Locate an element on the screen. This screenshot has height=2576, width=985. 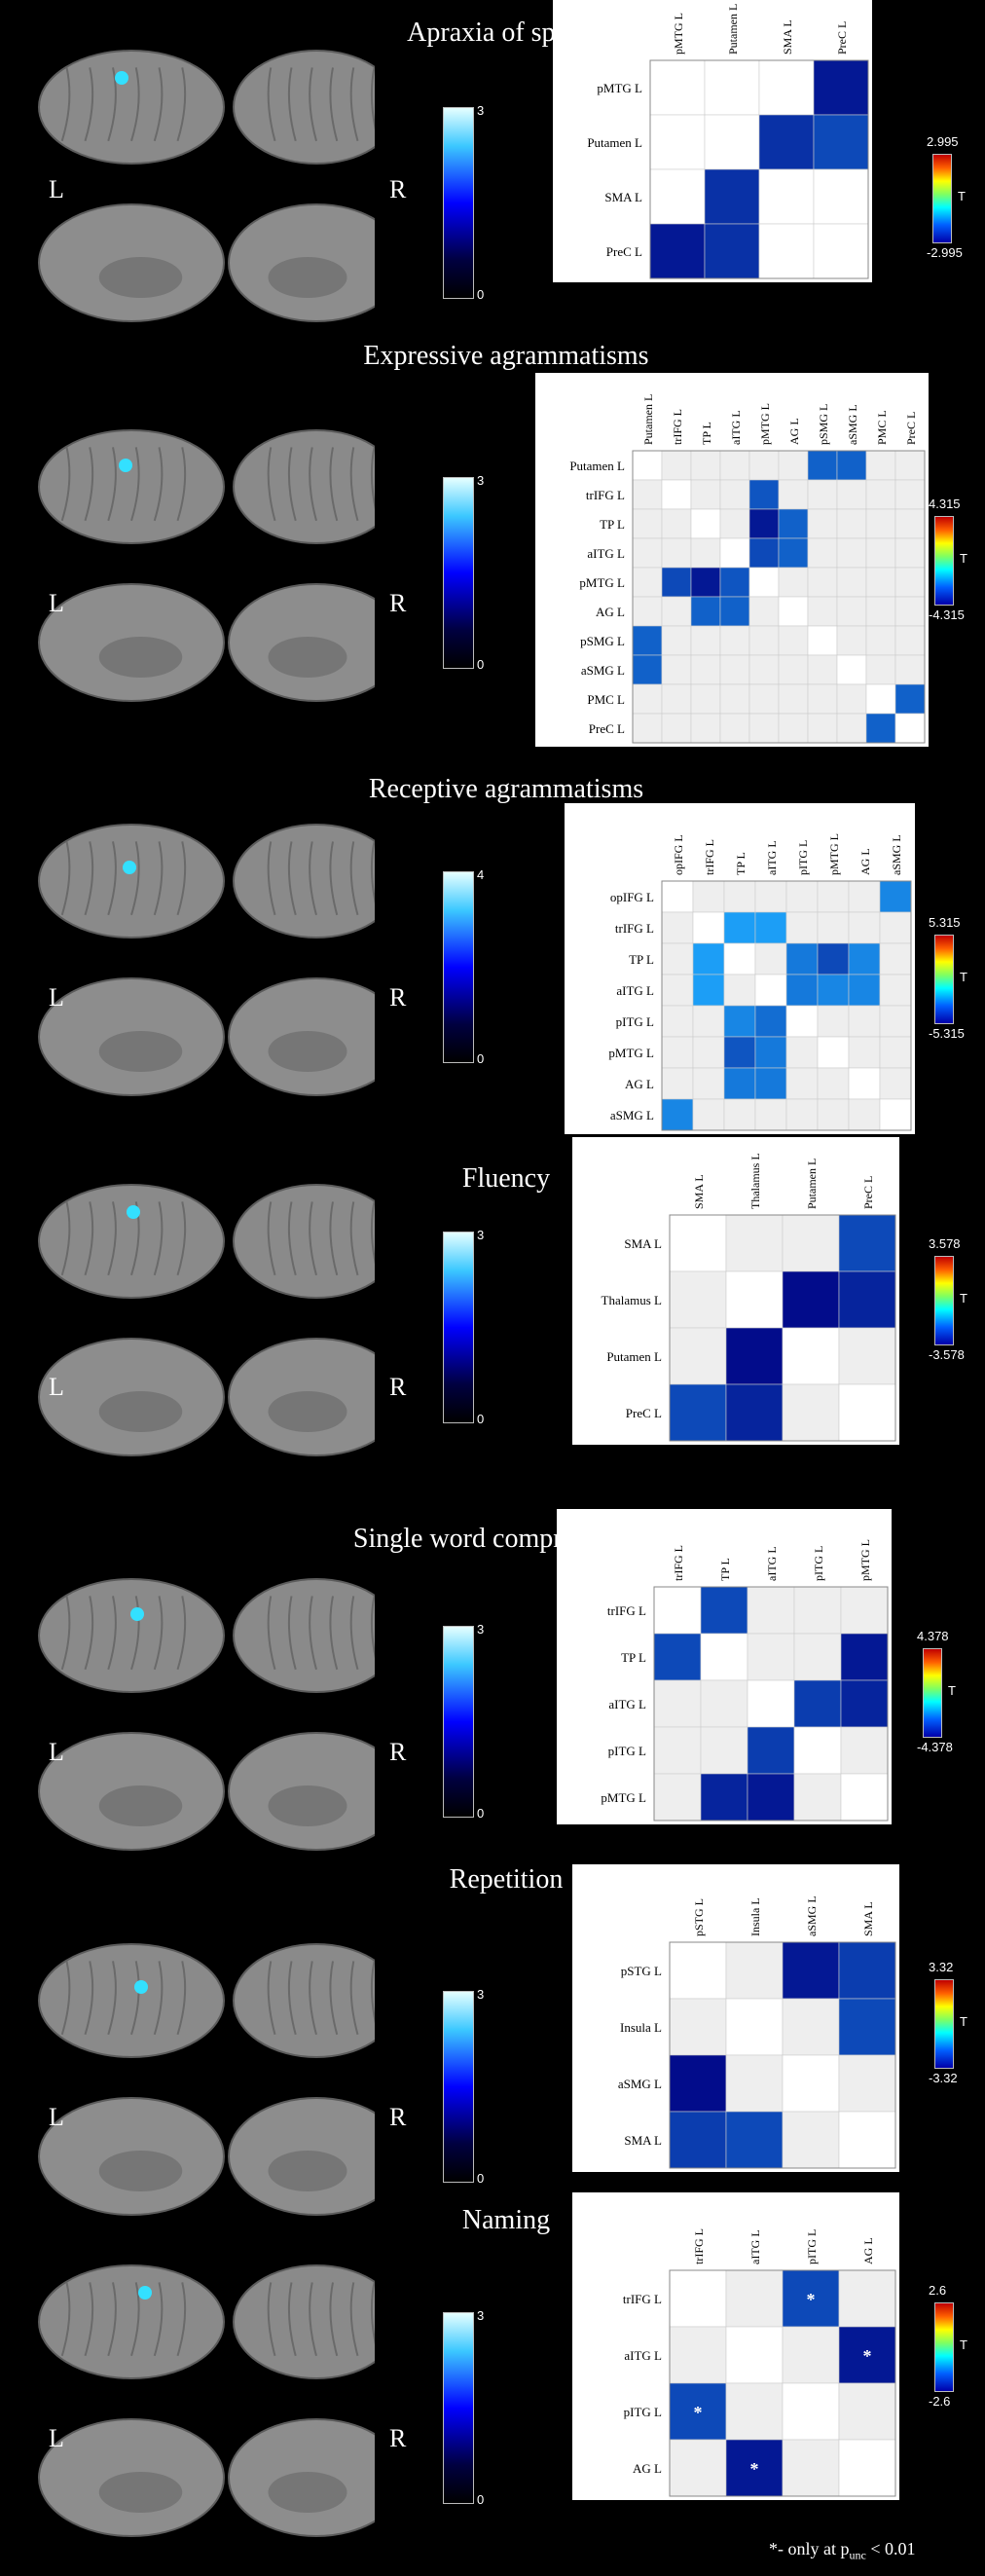
t-colorbar-max: 2.6 is located at coordinates (938, 2290).